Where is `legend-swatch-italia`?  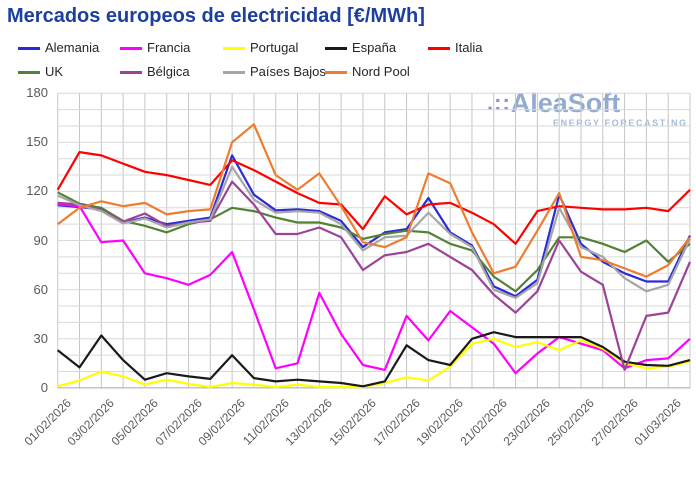 legend-swatch-italia is located at coordinates (439, 48).